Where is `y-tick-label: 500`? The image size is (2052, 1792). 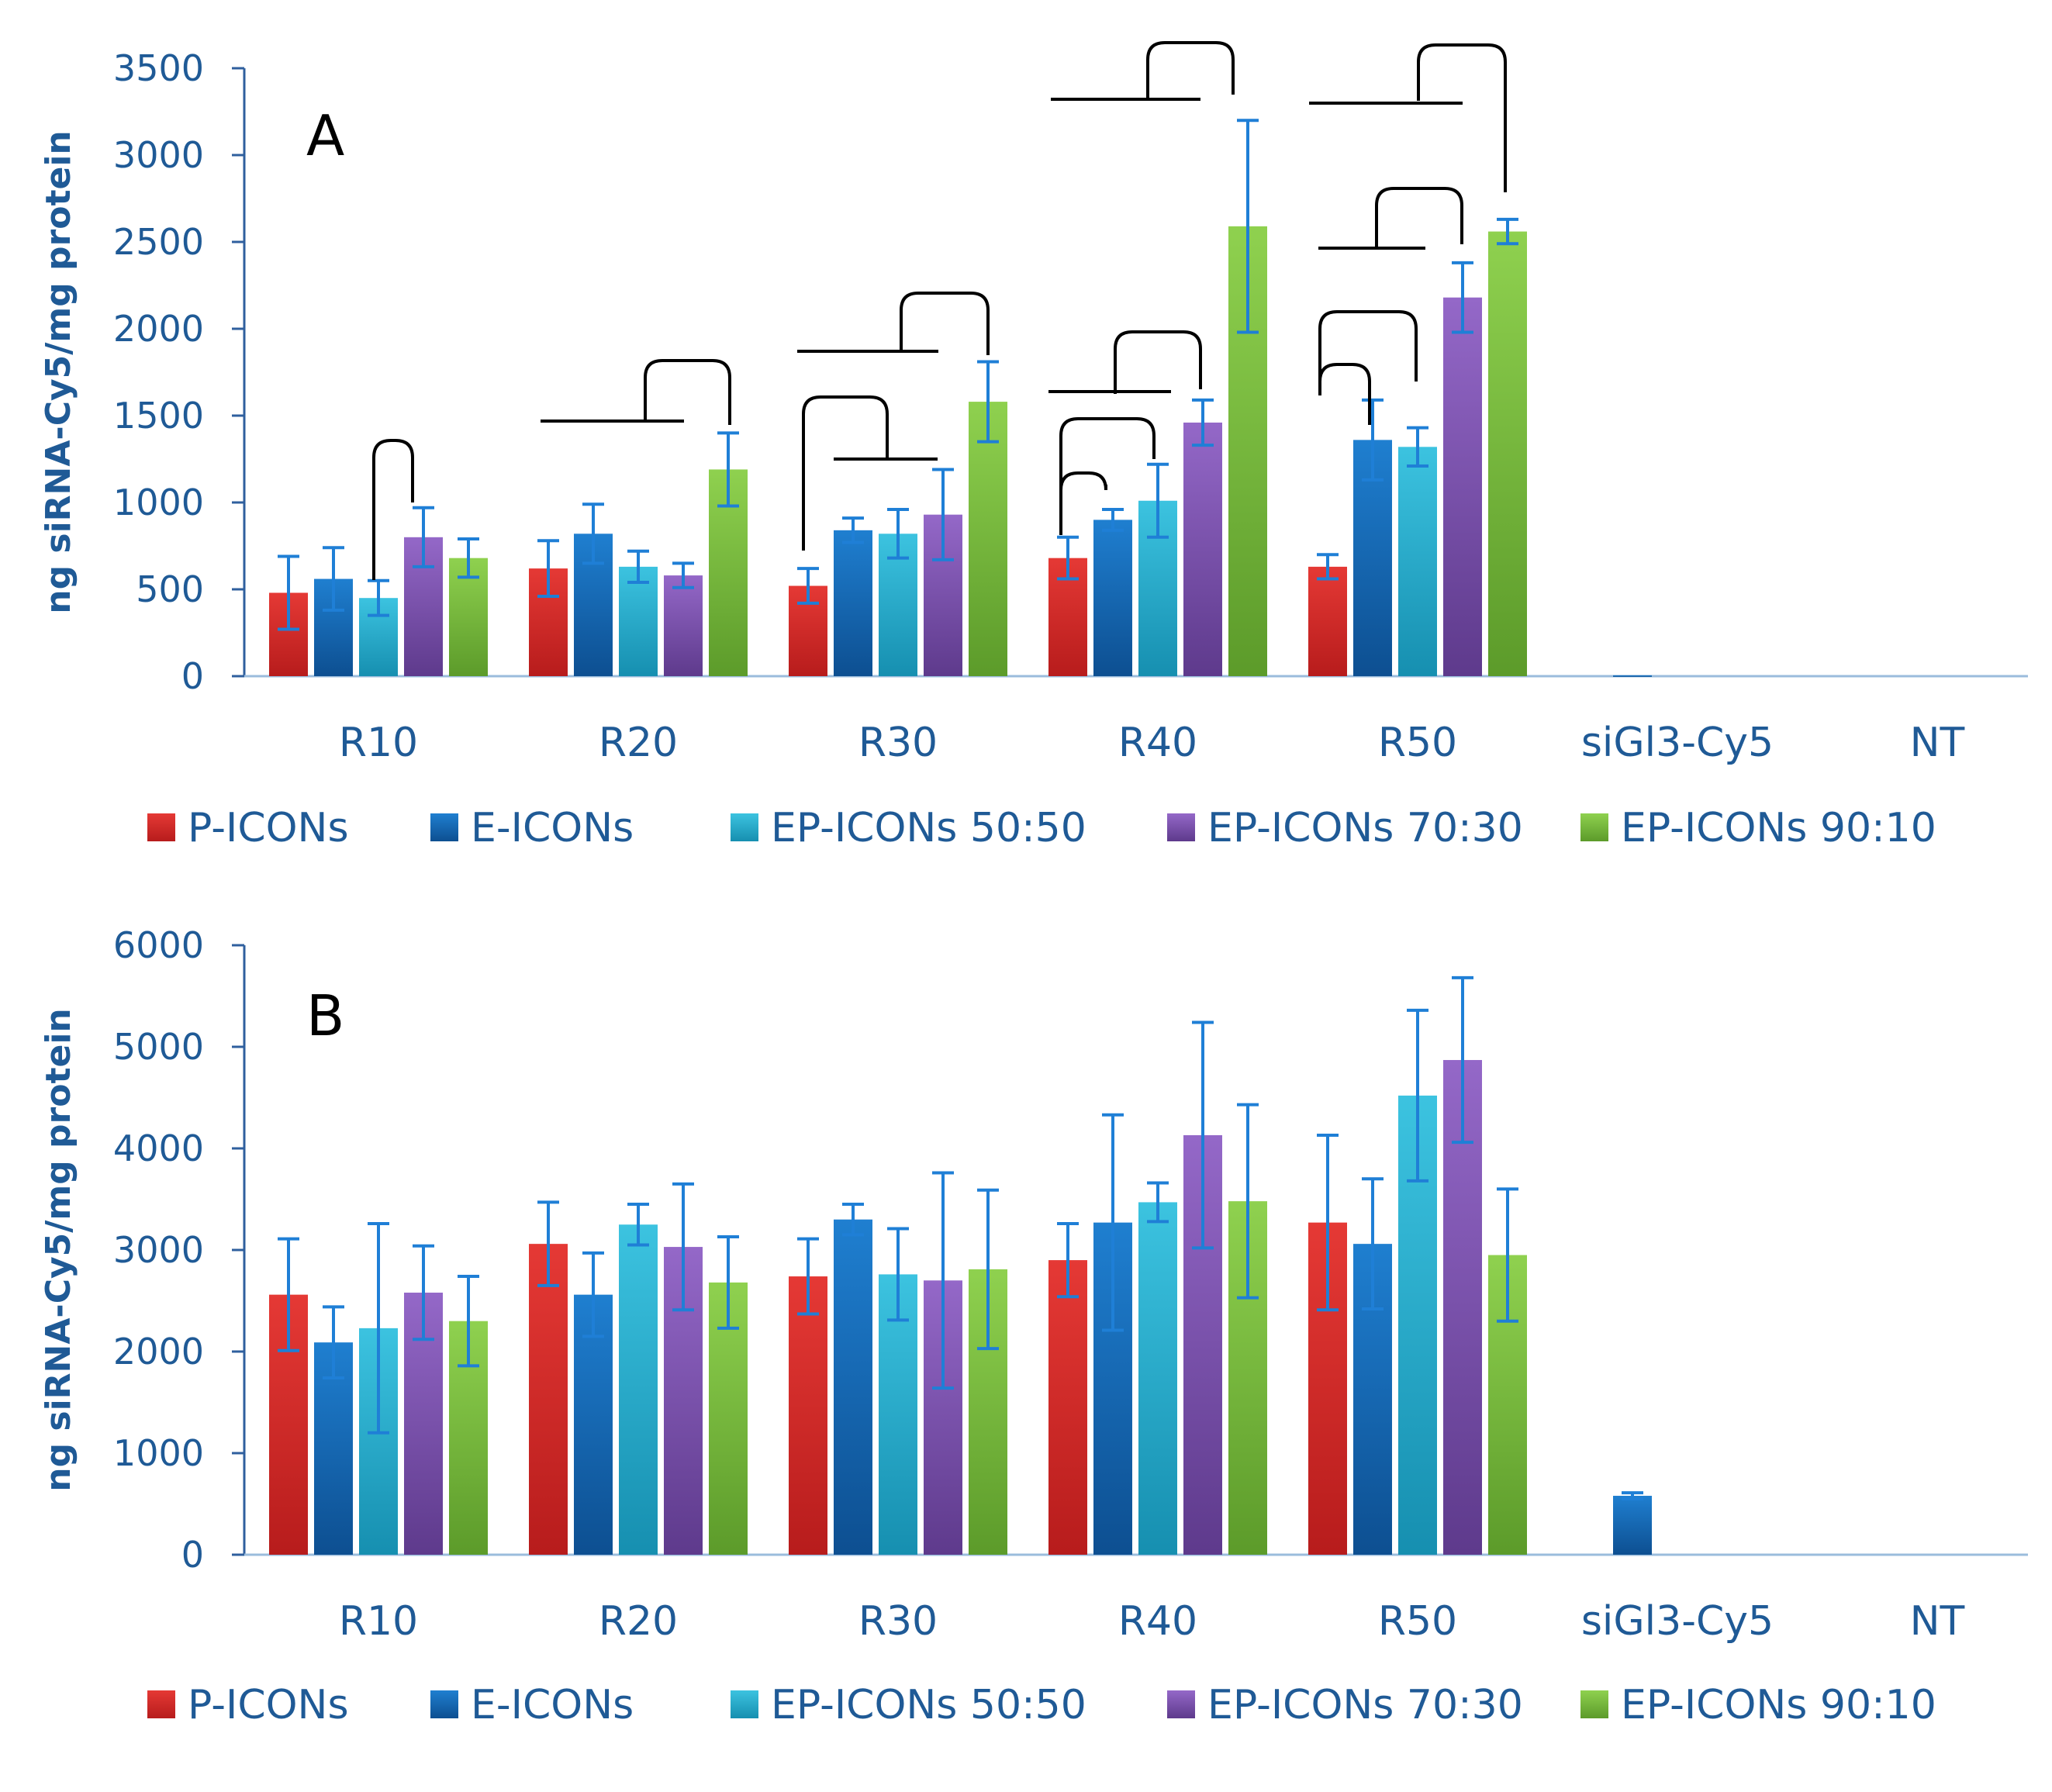
y-tick-label: 500 is located at coordinates (170, 589).